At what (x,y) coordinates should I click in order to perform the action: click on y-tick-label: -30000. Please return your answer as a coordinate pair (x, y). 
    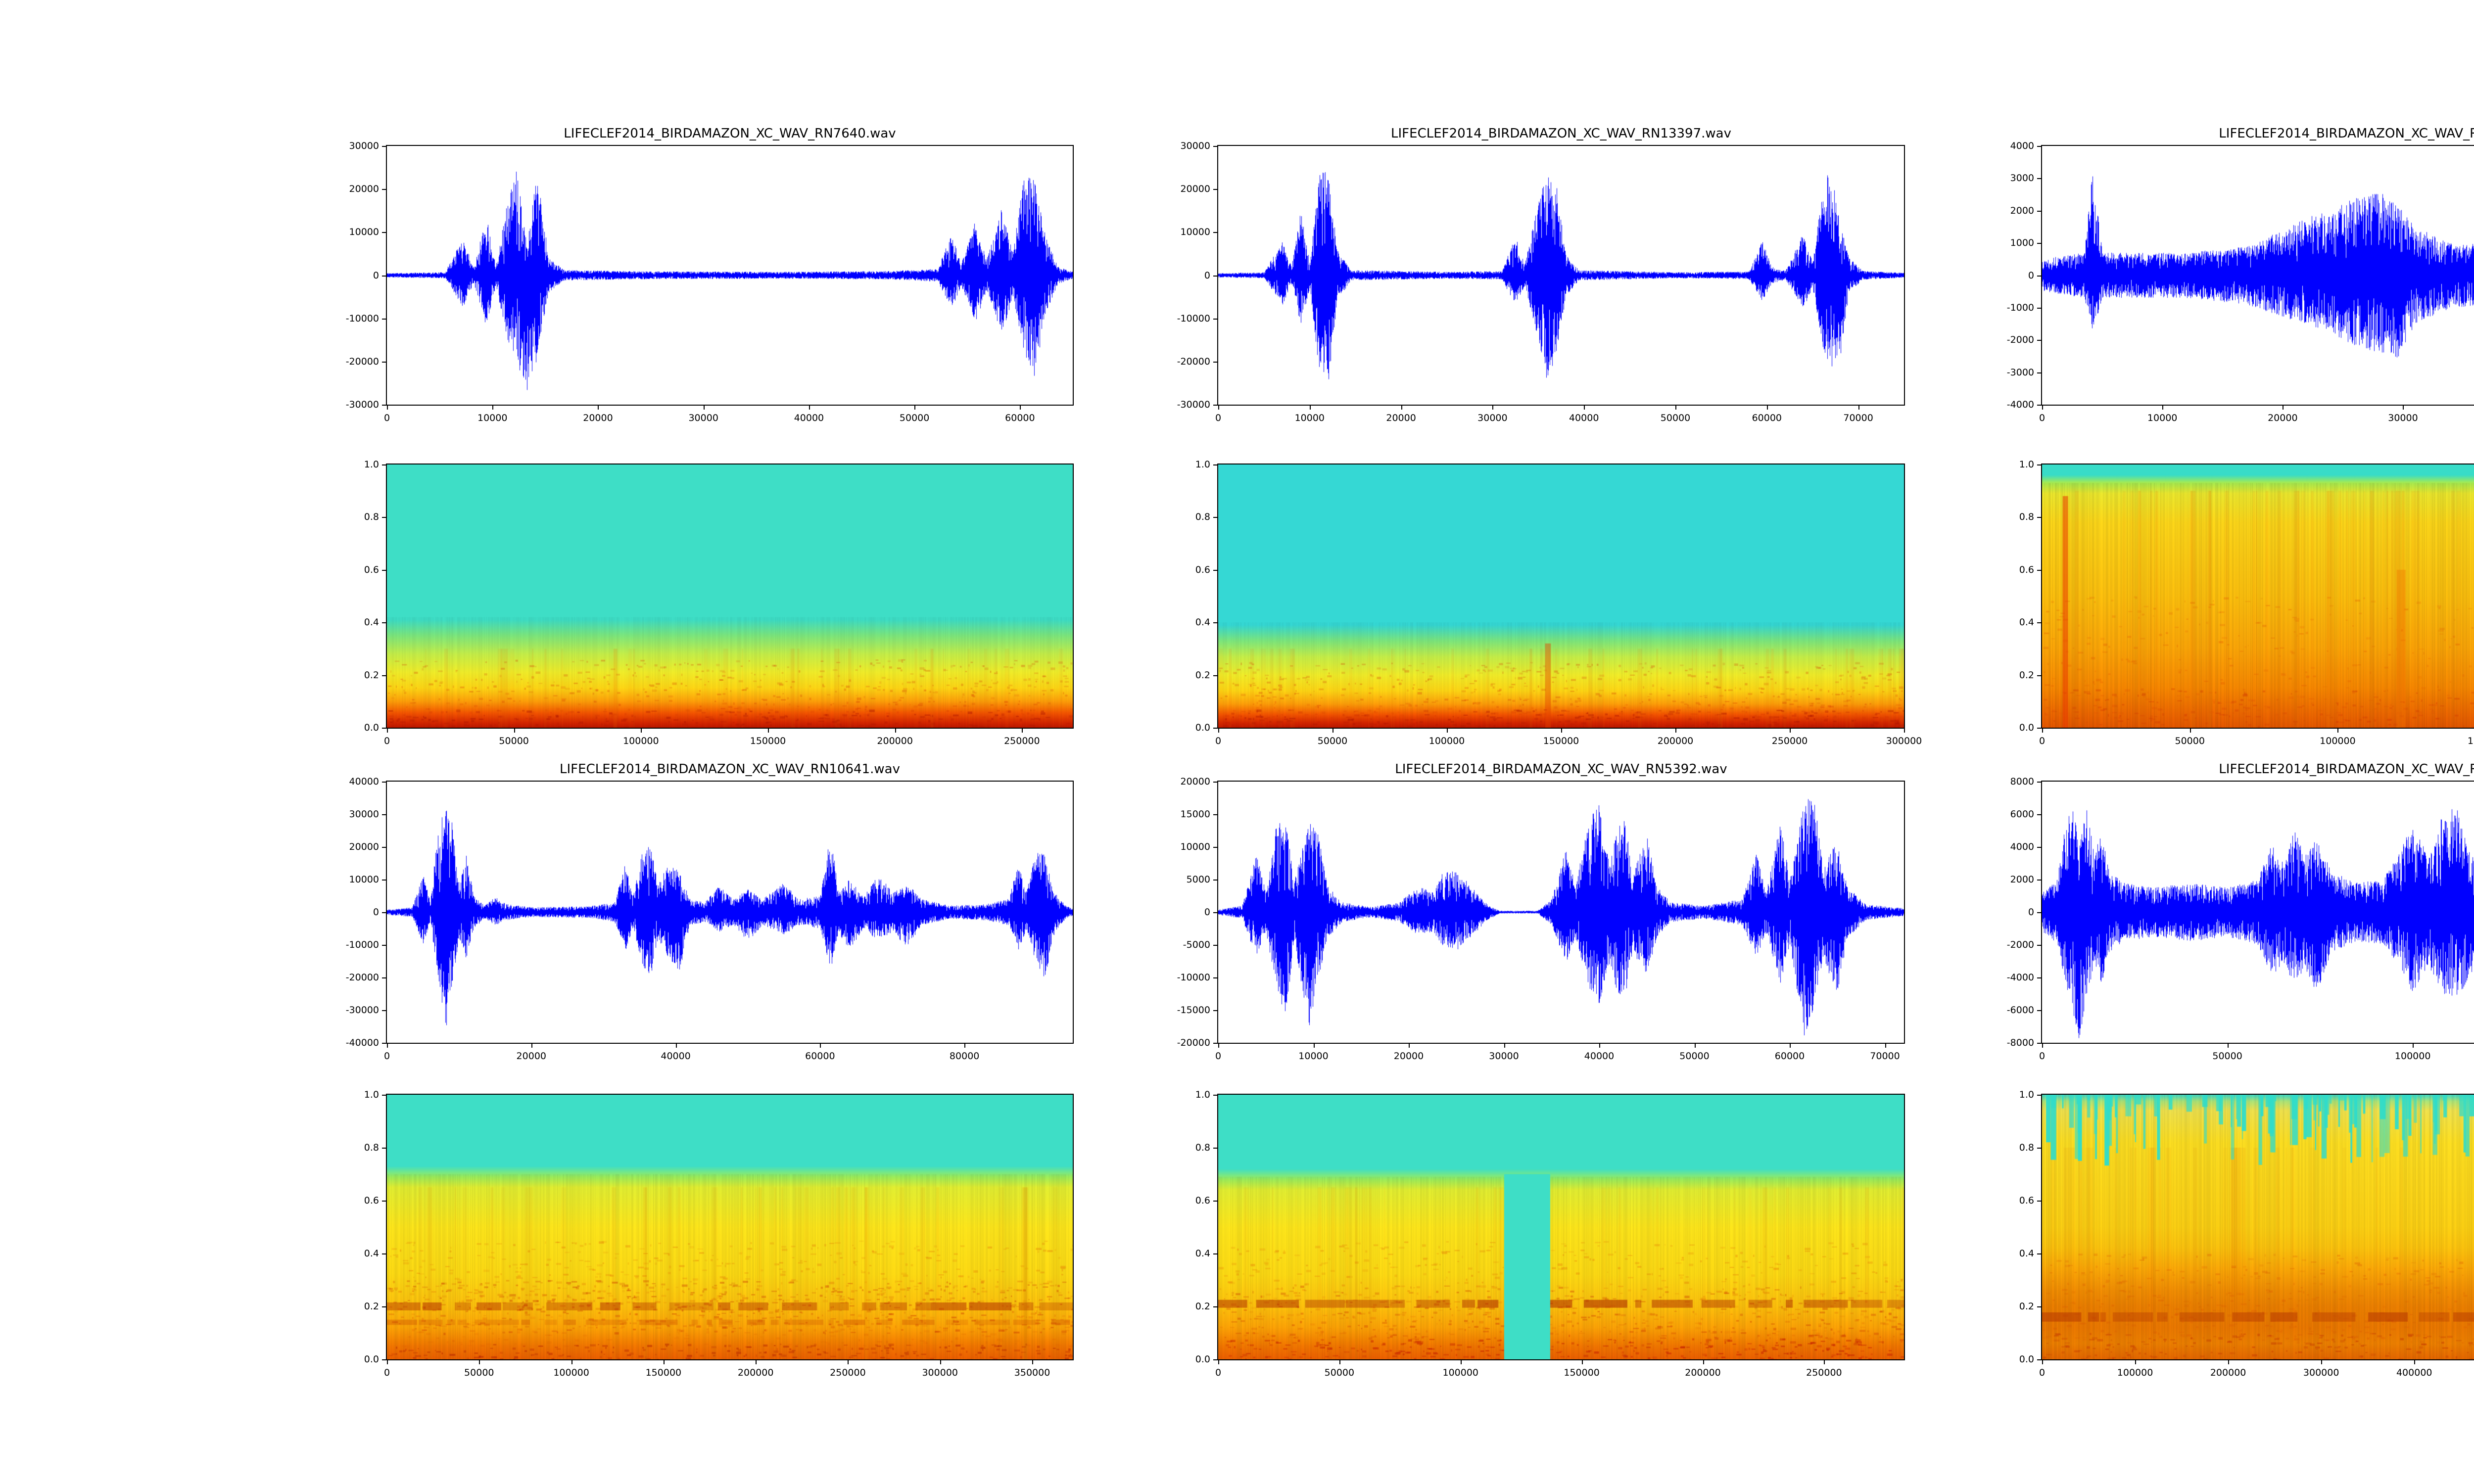
    Looking at the image, I should click on (362, 404).